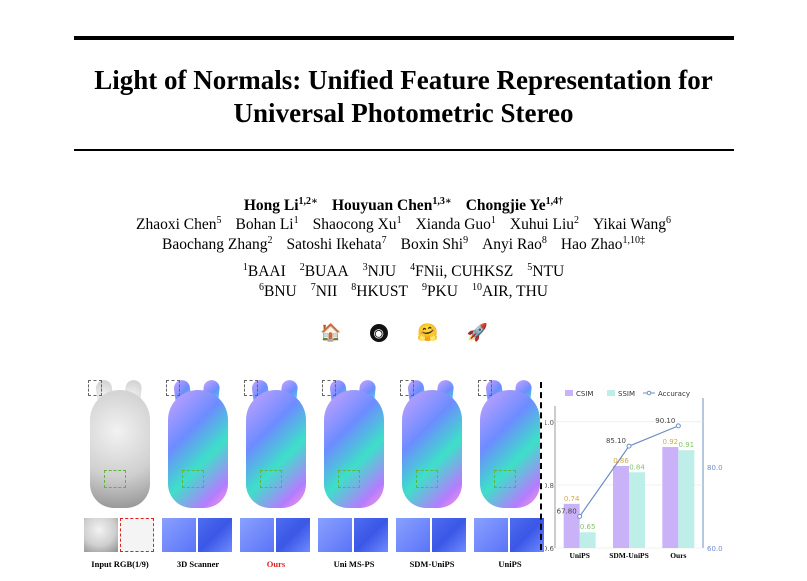 The width and height of the screenshot is (807, 581). Describe the element at coordinates (434, 244) in the screenshot. I see `author: Boxin Shi9` at that location.